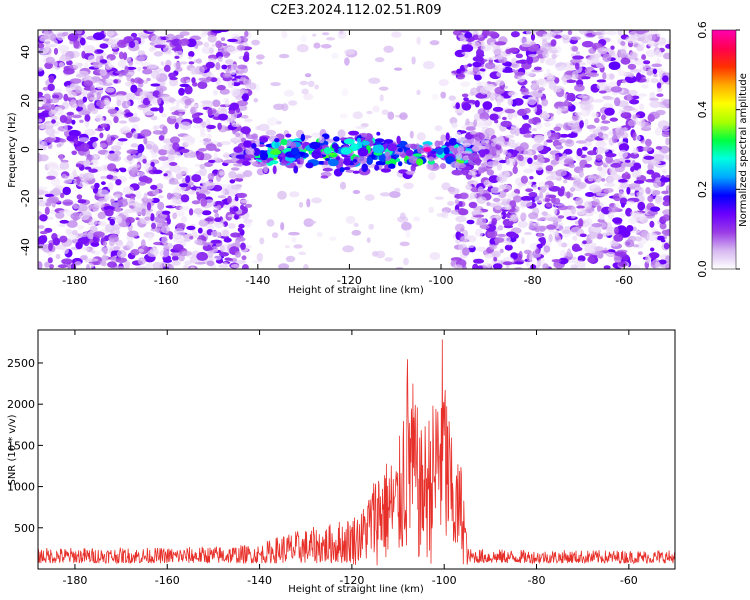  Describe the element at coordinates (702, 190) in the screenshot. I see `colorbar-tick-label: 0.2` at that location.